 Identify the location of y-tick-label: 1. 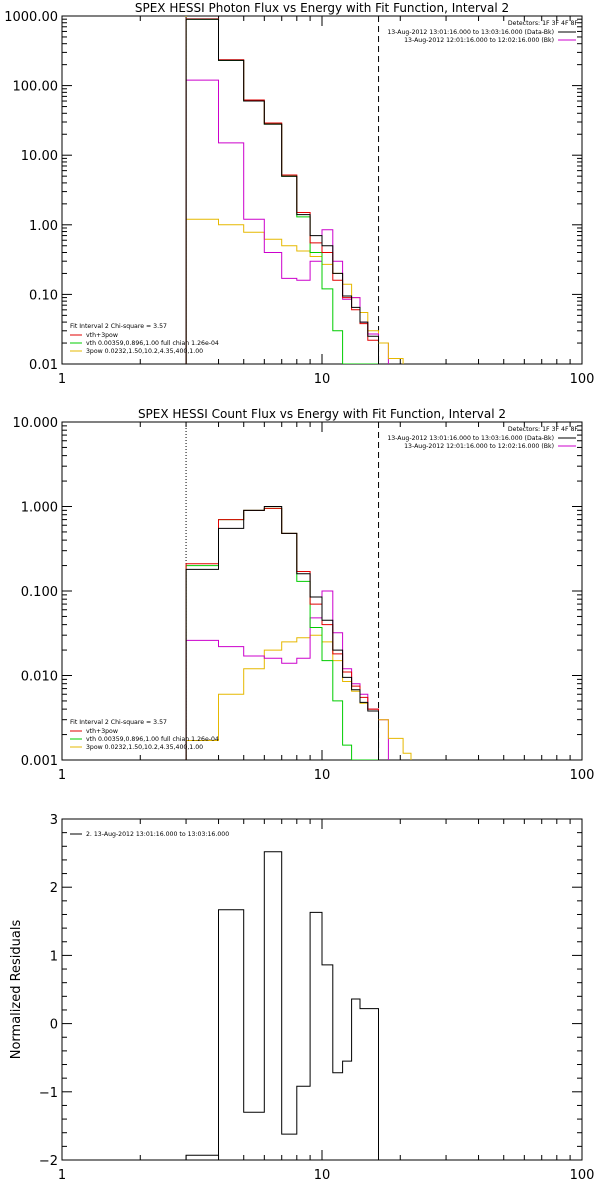
(54, 956).